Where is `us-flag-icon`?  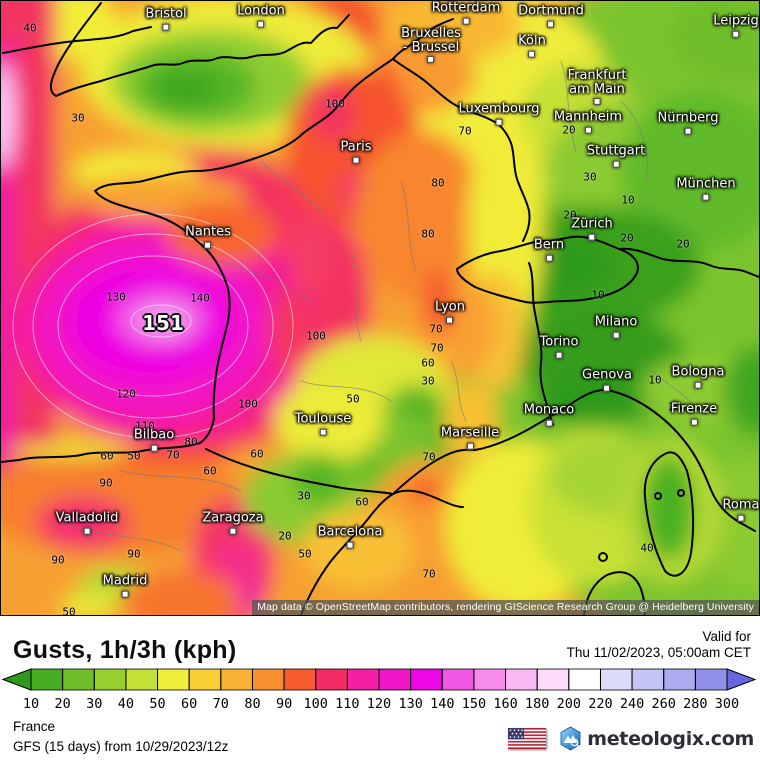 us-flag-icon is located at coordinates (527, 738).